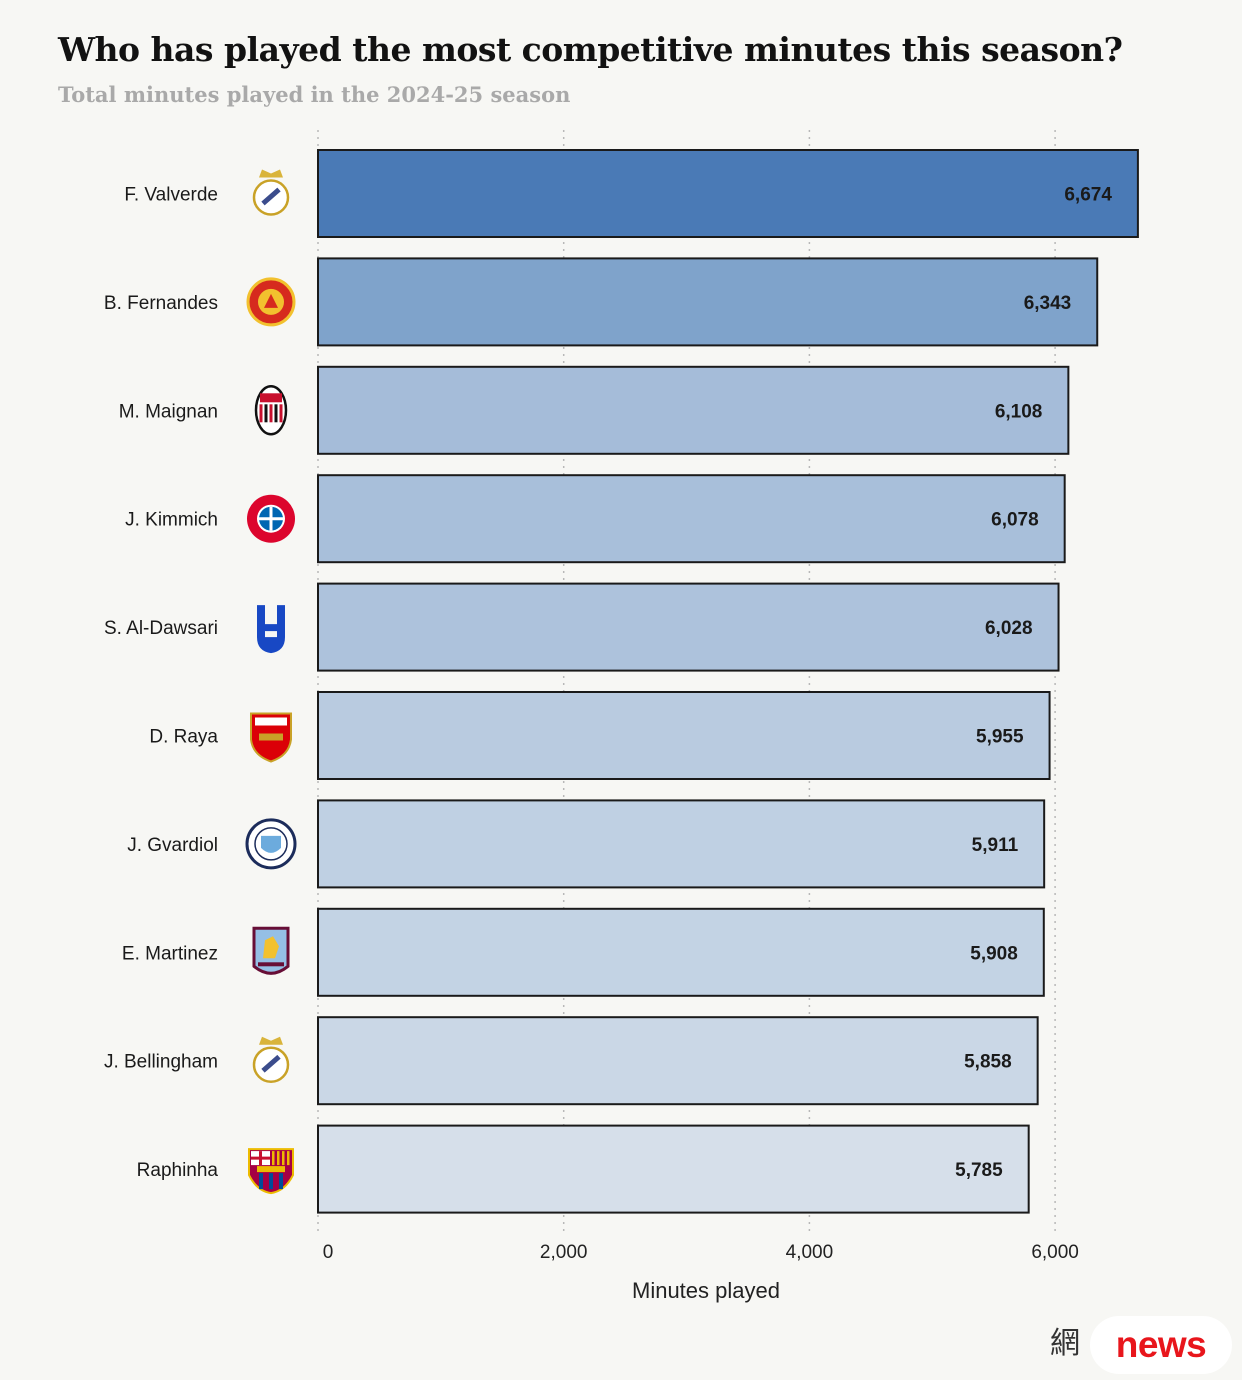 Image resolution: width=1242 pixels, height=1380 pixels. What do you see at coordinates (168, 411) in the screenshot?
I see `player-name-label: M. Maignan` at bounding box center [168, 411].